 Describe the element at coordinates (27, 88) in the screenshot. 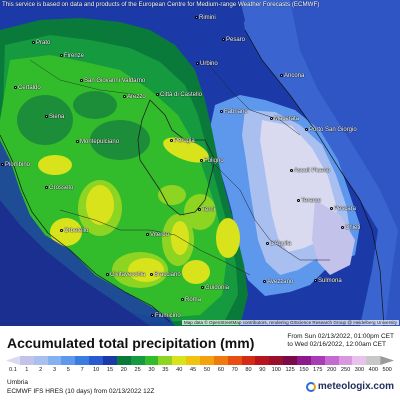

I see `city-label: Certaldo` at that location.